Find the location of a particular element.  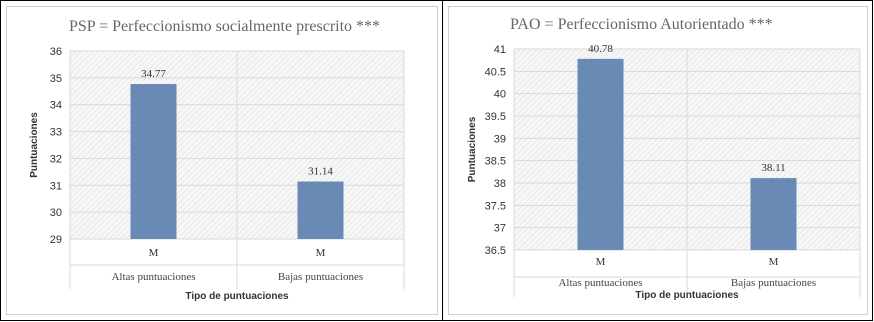

y-tick-label: 37 is located at coordinates (500, 229).